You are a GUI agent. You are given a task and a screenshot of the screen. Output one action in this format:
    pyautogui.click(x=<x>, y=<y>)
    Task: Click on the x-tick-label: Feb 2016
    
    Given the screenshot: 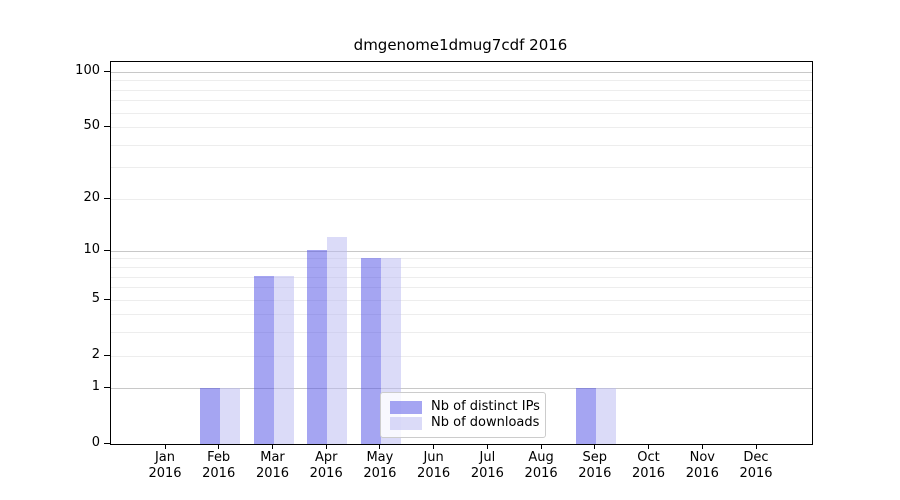 What is the action you would take?
    pyautogui.click(x=219, y=466)
    